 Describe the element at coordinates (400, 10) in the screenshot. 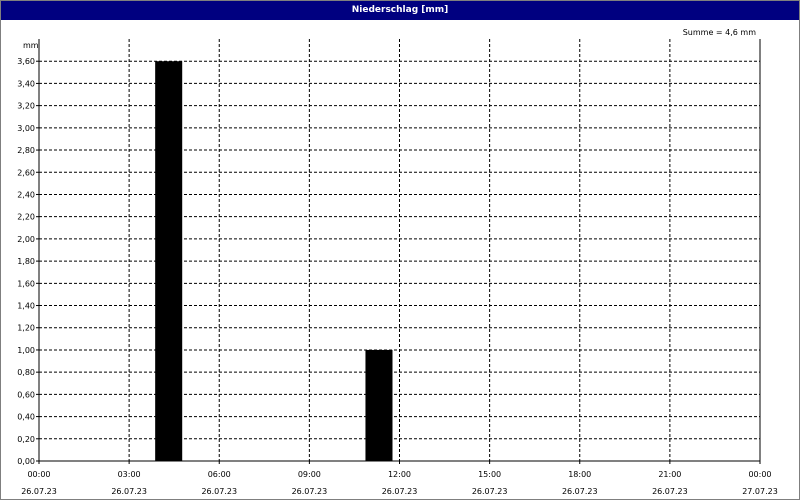

I see `chart-title: Niederschlag [mm]` at that location.